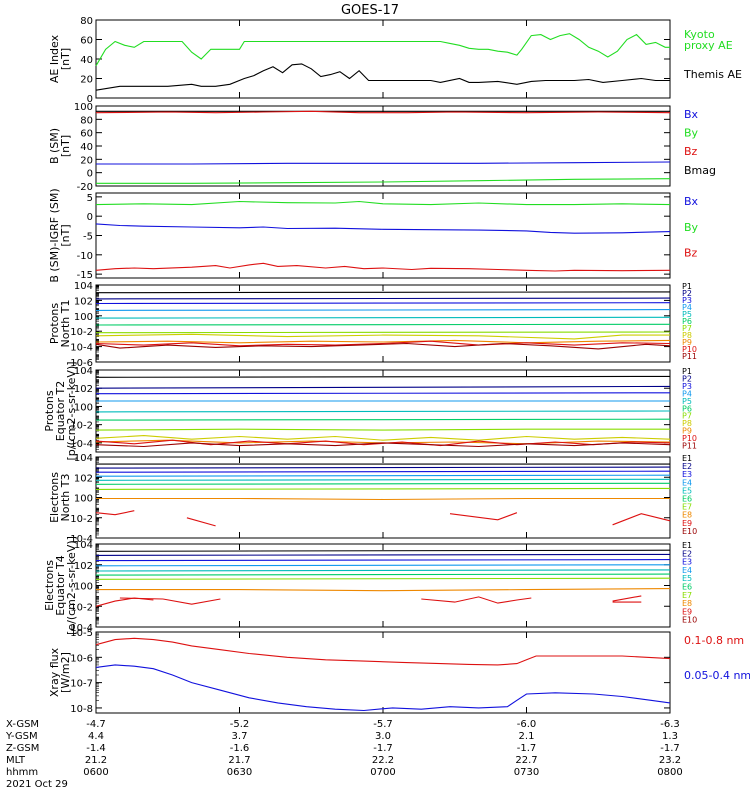 This screenshot has width=750, height=800. What do you see at coordinates (526, 772) in the screenshot?
I see `x-tick-value: 0730` at bounding box center [526, 772].